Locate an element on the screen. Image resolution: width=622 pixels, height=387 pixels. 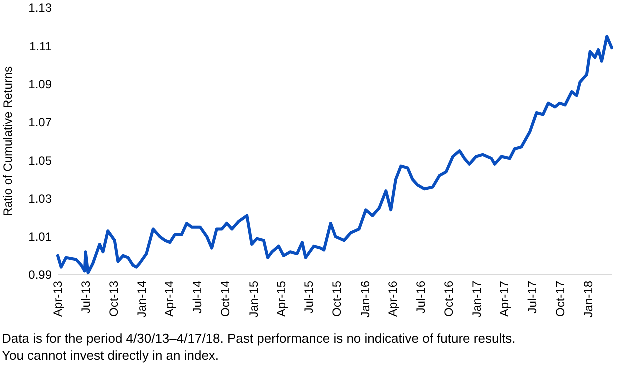
x-tick-label: Jul-15 is located at coordinates (309, 297).